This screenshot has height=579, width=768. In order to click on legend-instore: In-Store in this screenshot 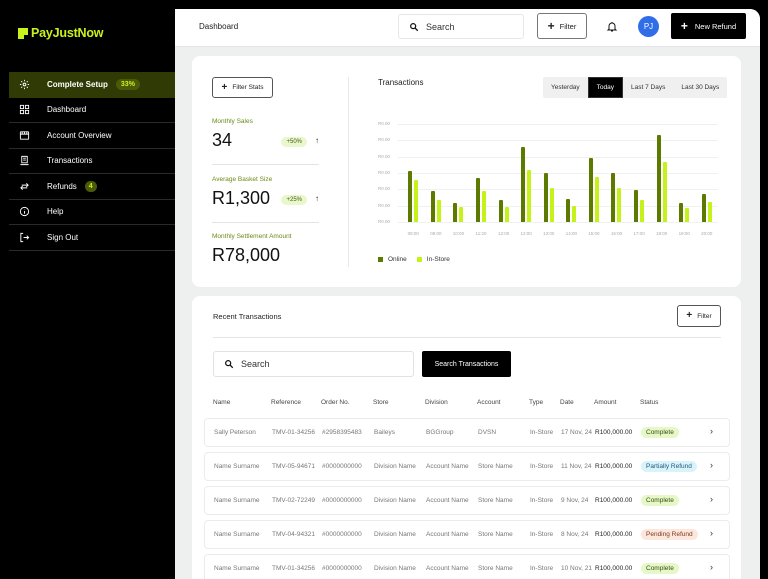, I will do `click(433, 259)`.